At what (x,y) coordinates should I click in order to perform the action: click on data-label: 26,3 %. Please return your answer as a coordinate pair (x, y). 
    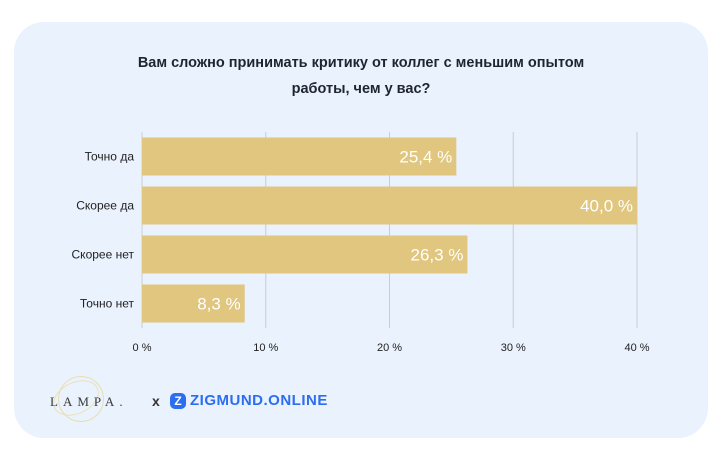
    Looking at the image, I should click on (437, 255).